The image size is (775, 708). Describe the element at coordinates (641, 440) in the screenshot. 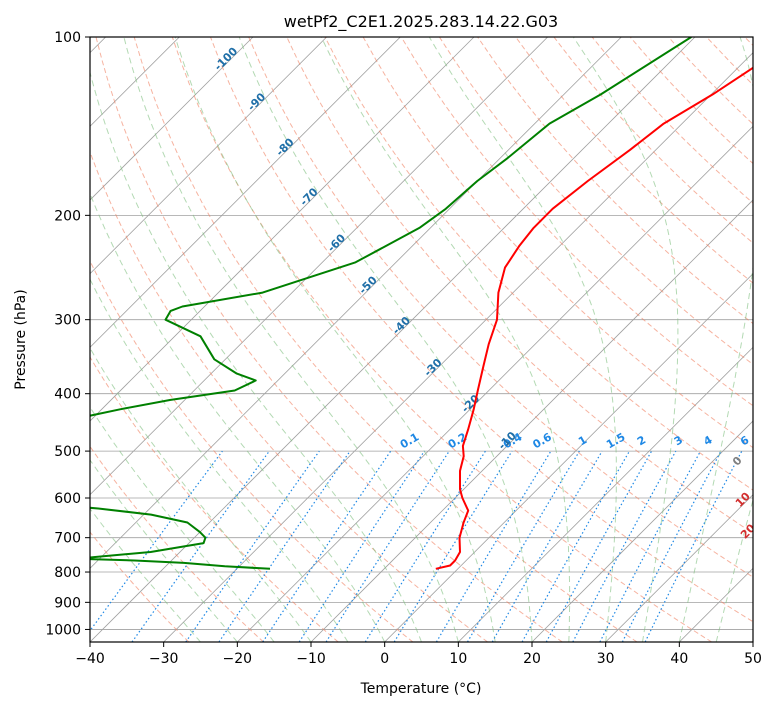

I see `mixing-ratio-label: 2` at that location.